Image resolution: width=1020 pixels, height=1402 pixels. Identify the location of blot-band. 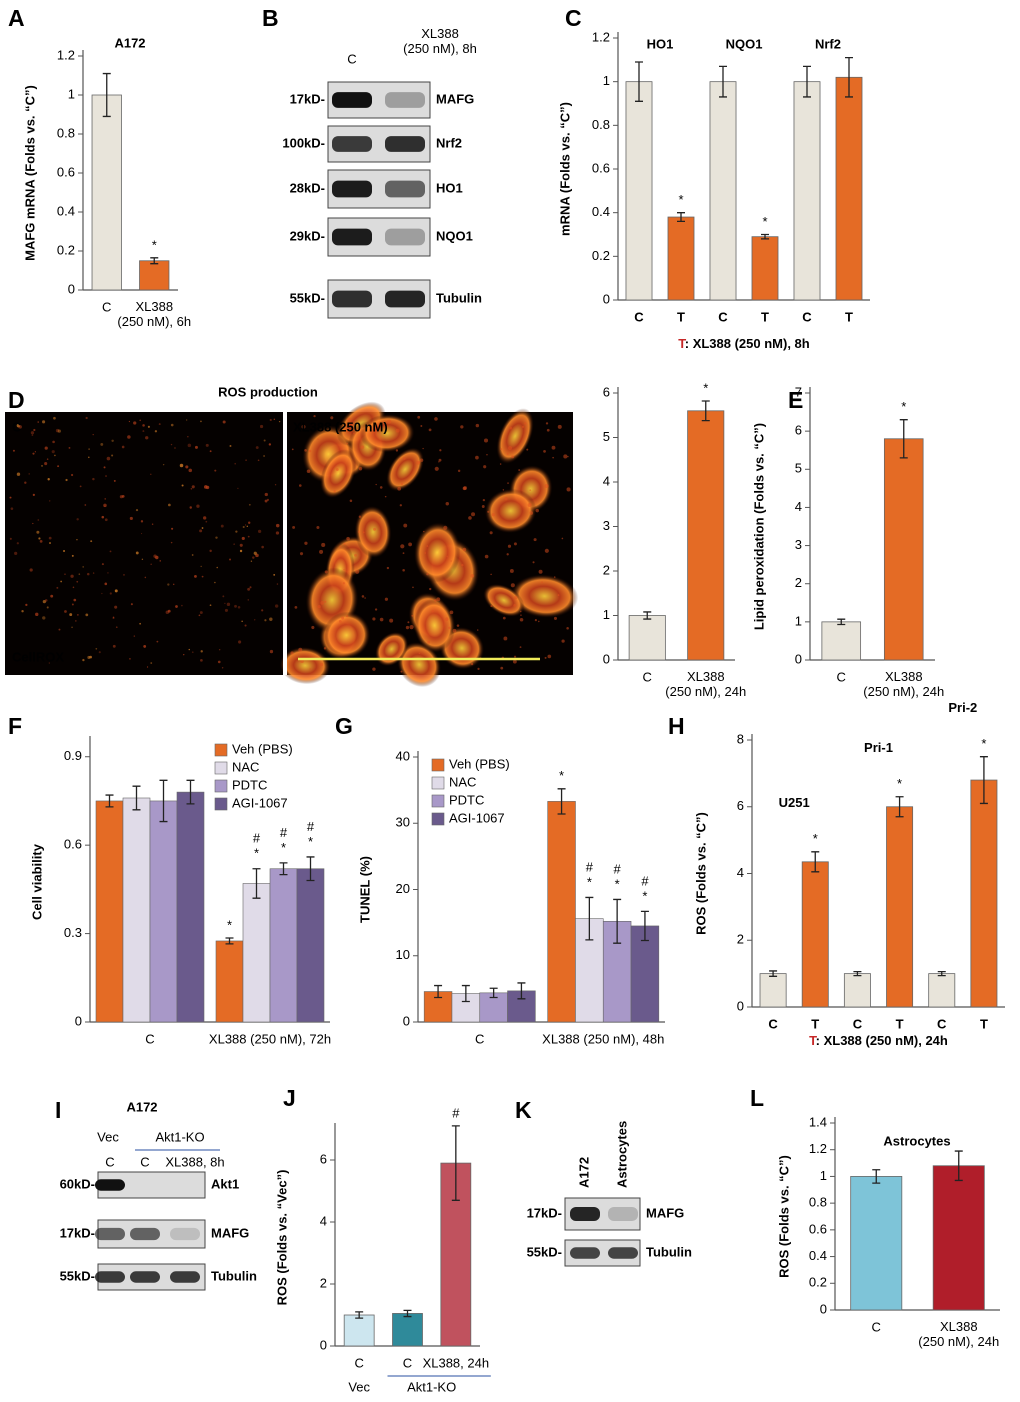
(405, 144).